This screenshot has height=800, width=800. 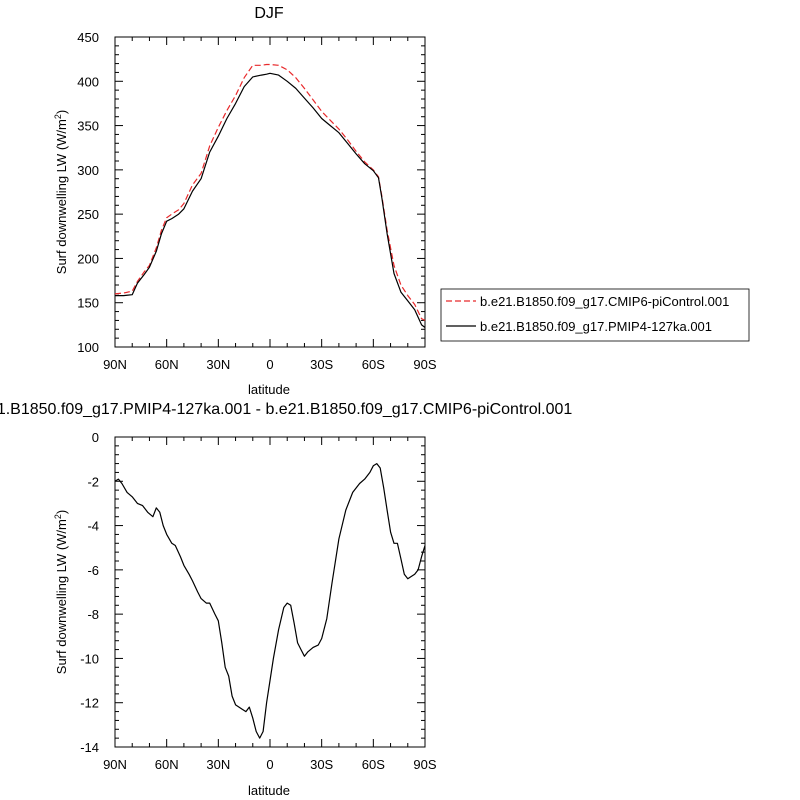 What do you see at coordinates (604, 301) in the screenshot?
I see `legend-entry-picontrol: b.e21.B1850.f09_g17.CMIP6-piControl.001` at bounding box center [604, 301].